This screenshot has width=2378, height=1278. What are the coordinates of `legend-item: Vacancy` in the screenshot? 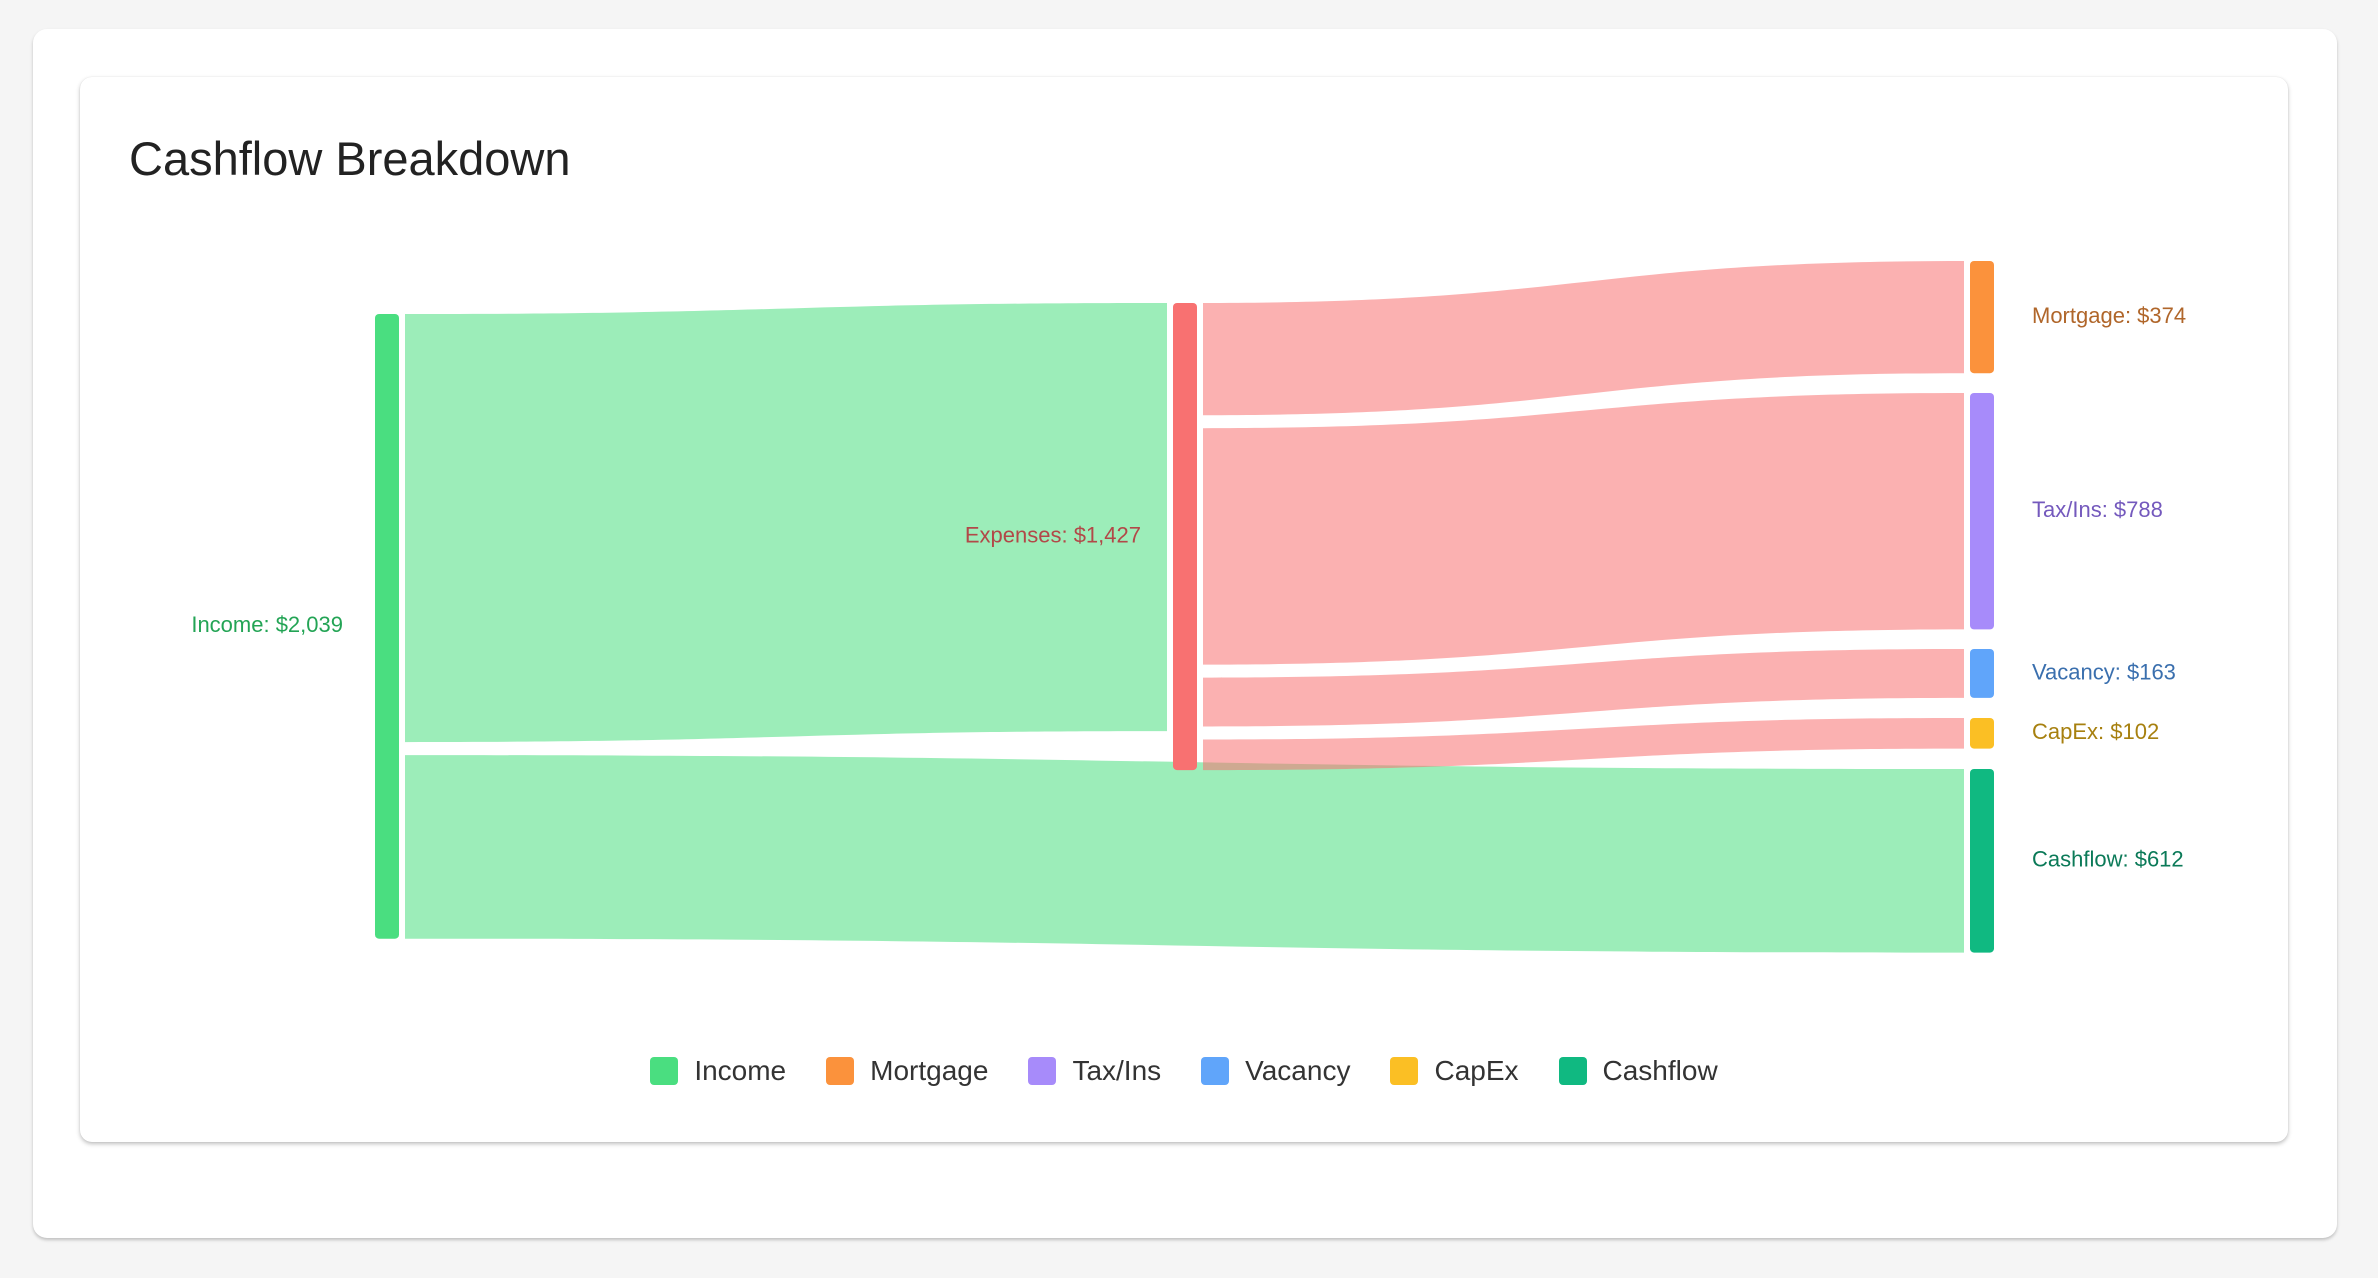 It's located at (1275, 1071).